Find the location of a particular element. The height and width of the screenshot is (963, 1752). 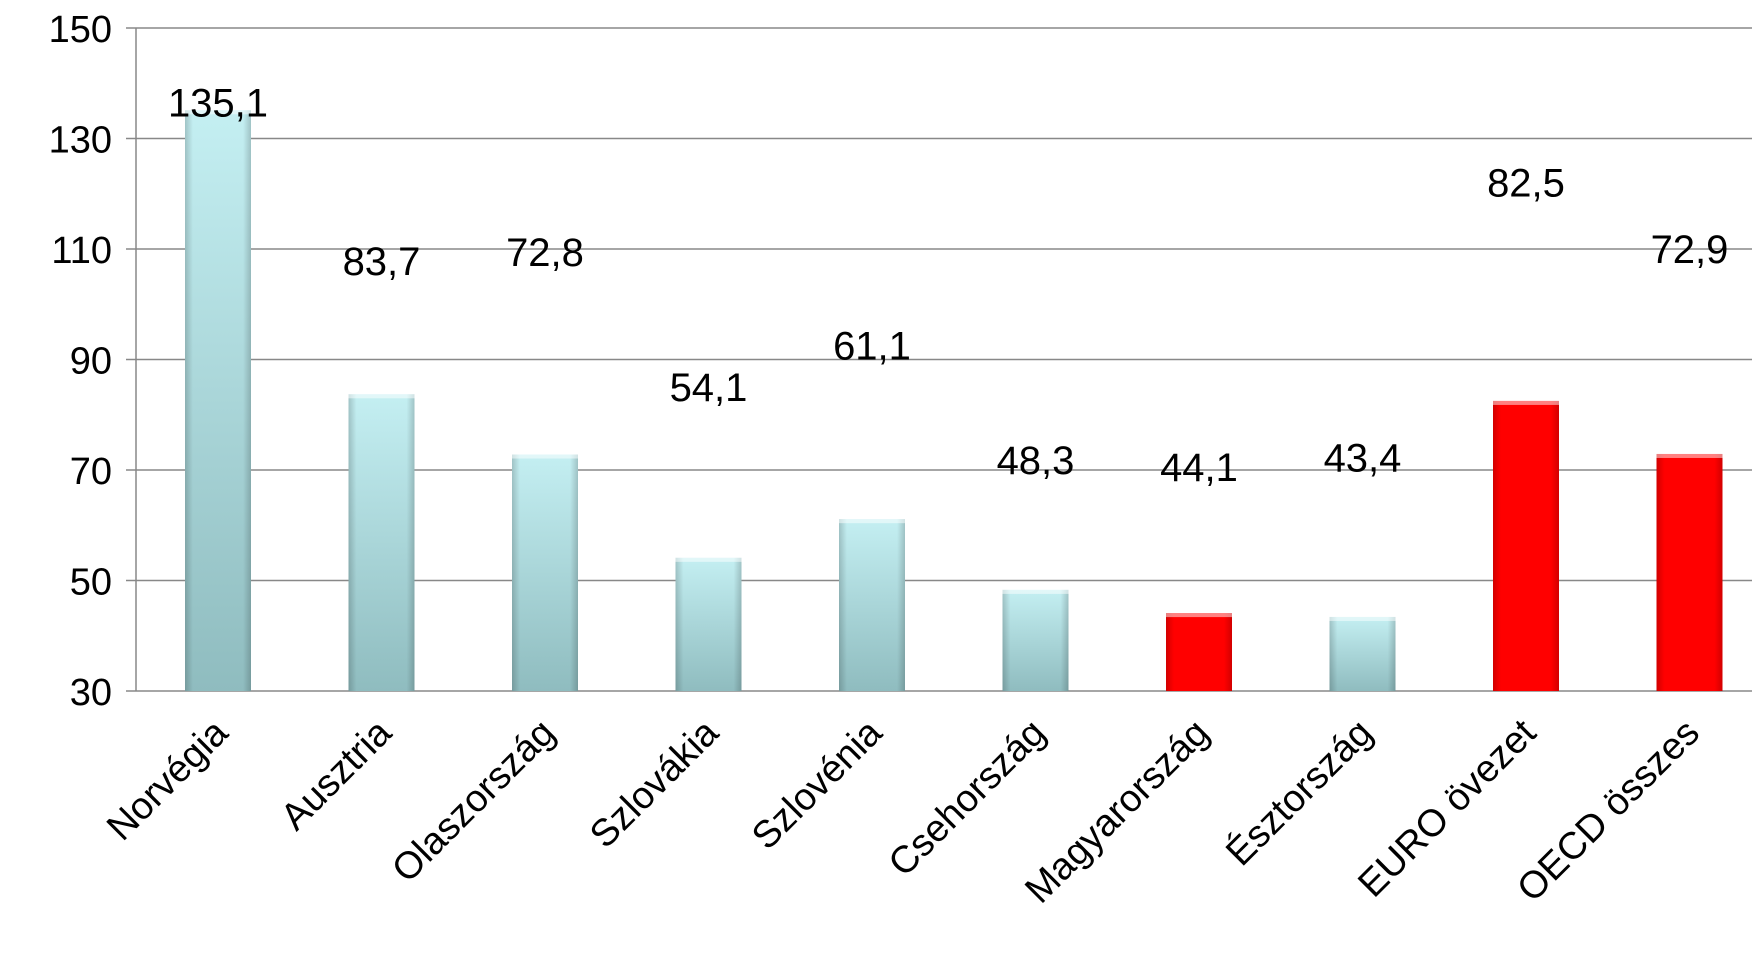

x-tick-label: Olaszország is located at coordinates (473, 801).